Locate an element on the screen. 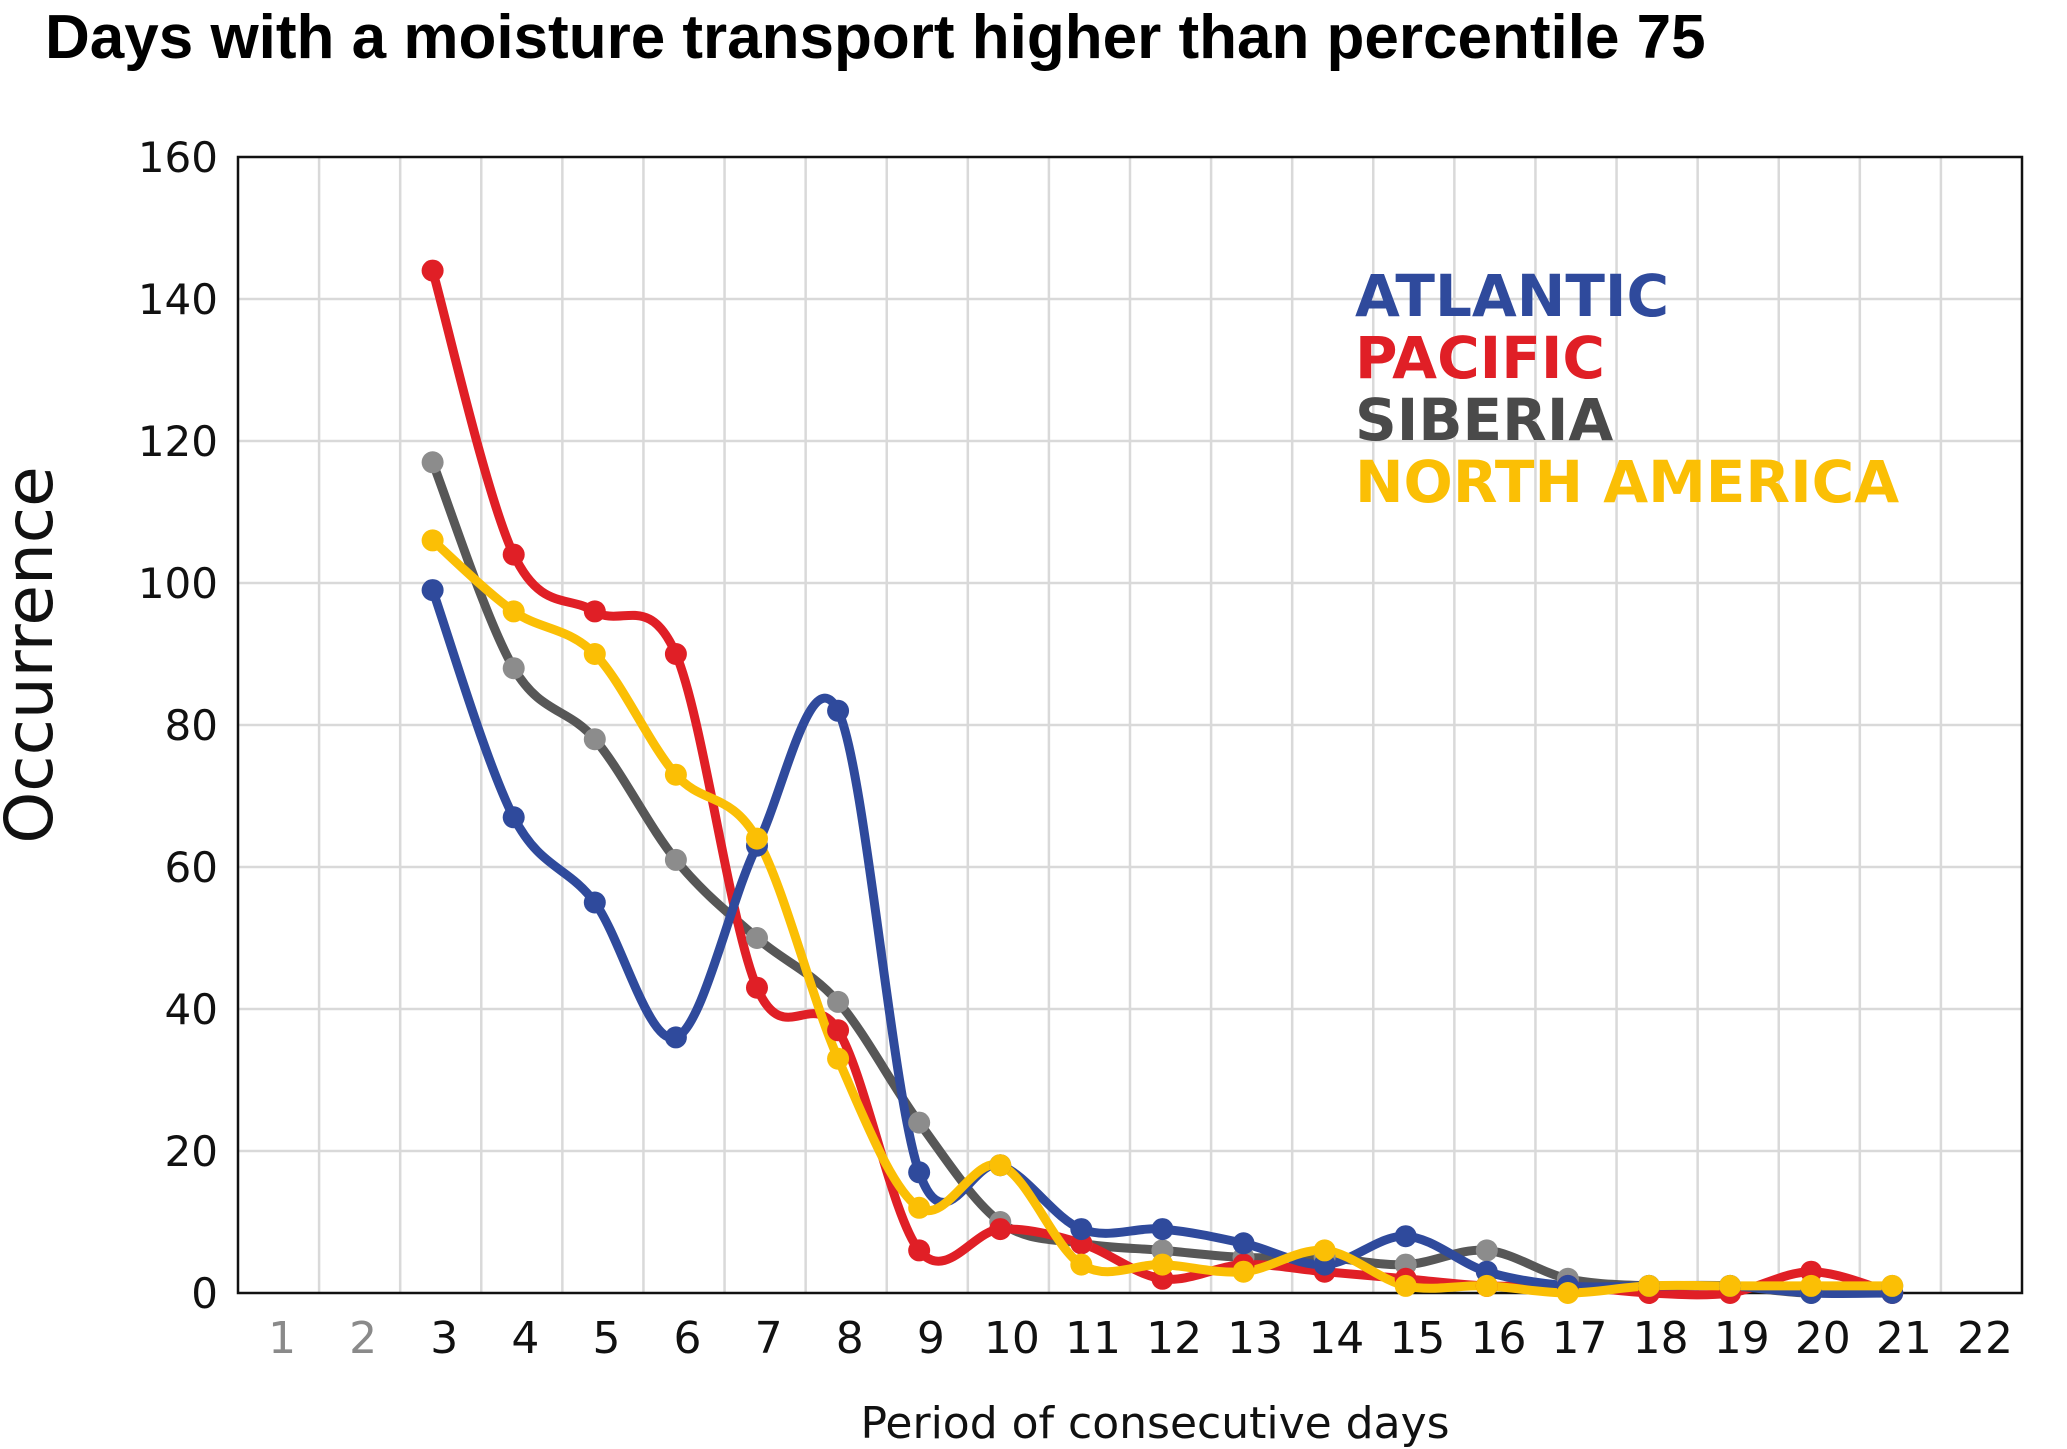 The width and height of the screenshot is (2067, 1449). x-tick-label: 8 is located at coordinates (850, 1338).